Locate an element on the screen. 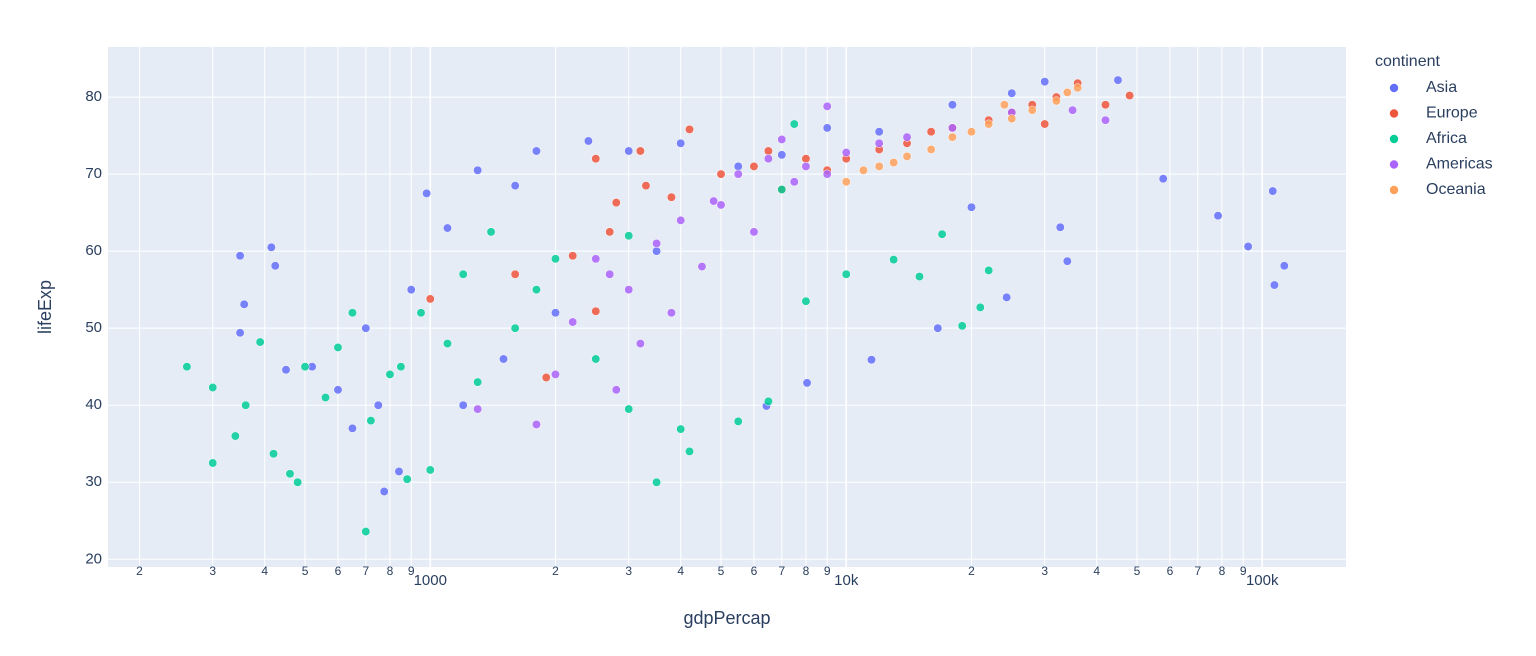  x-tick-label: 9 is located at coordinates (1243, 571).